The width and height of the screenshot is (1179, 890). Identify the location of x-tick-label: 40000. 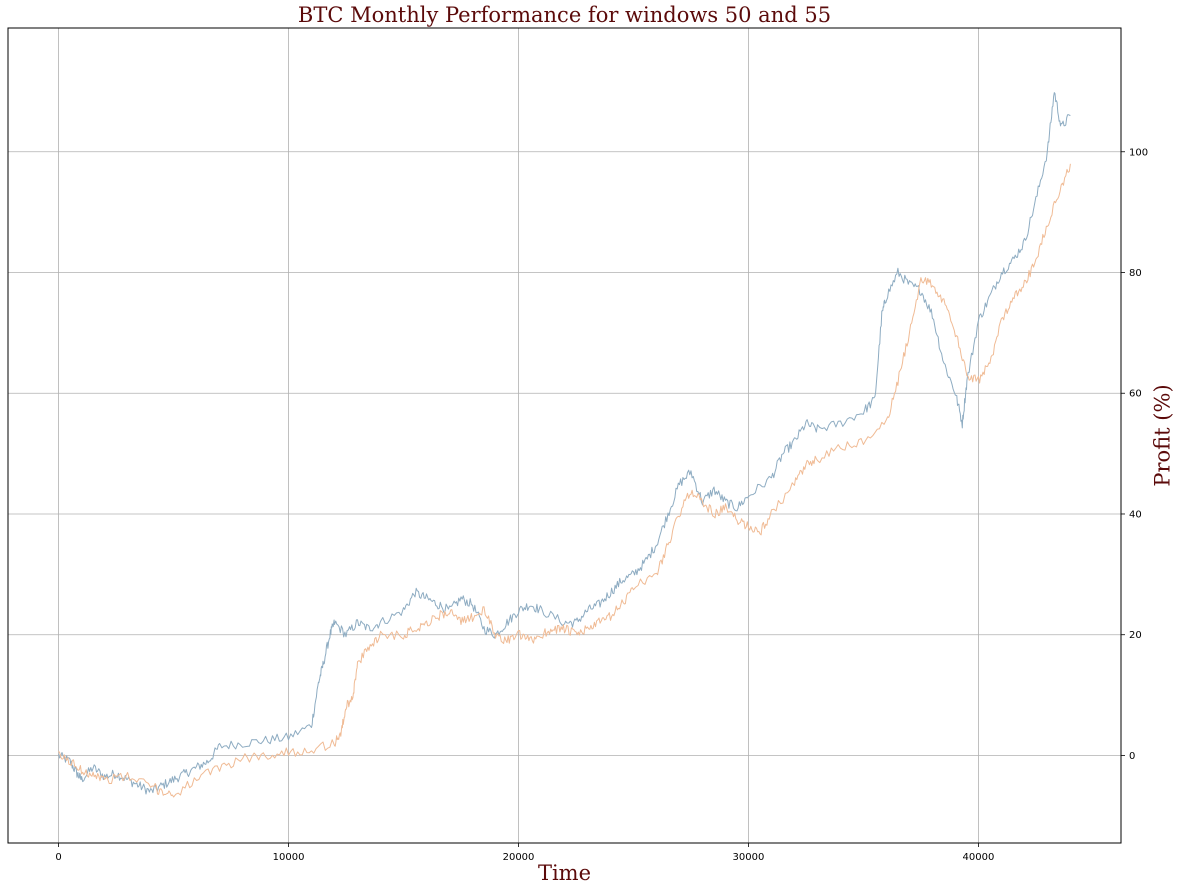
(979, 857).